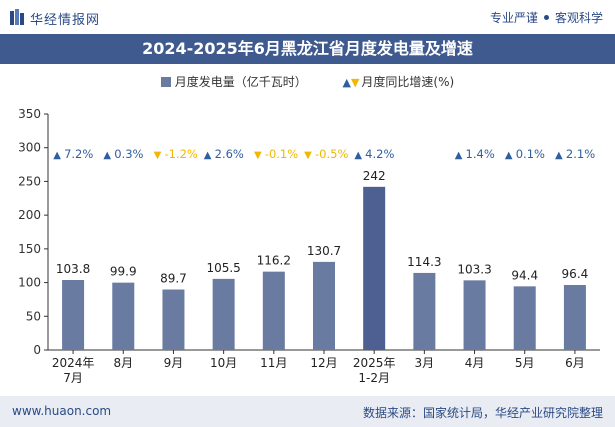 The width and height of the screenshot is (615, 427). Describe the element at coordinates (482, 413) in the screenshot. I see `footer-source: 数据来源：国家统计局，华经产业研究院整理` at that location.